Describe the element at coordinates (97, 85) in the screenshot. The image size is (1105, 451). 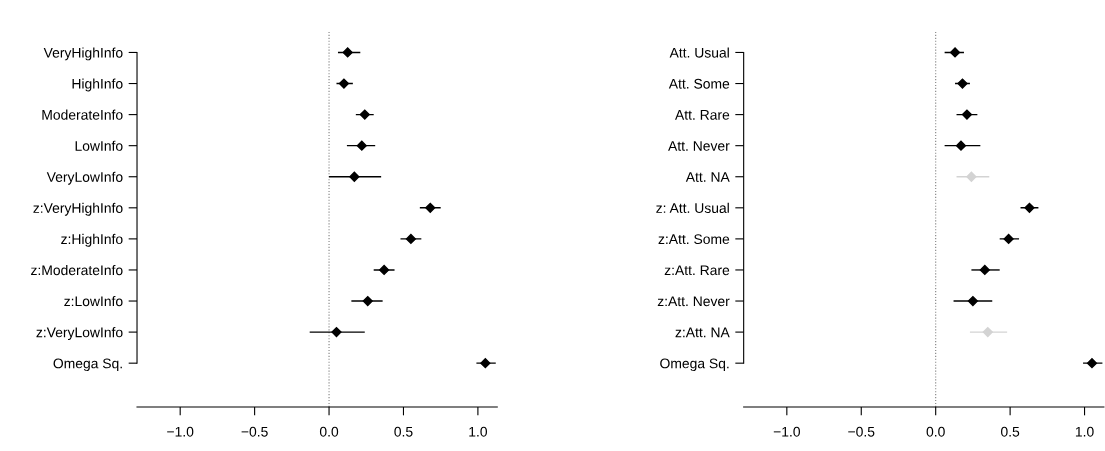
I see `y-tick-label: HighInfo` at that location.